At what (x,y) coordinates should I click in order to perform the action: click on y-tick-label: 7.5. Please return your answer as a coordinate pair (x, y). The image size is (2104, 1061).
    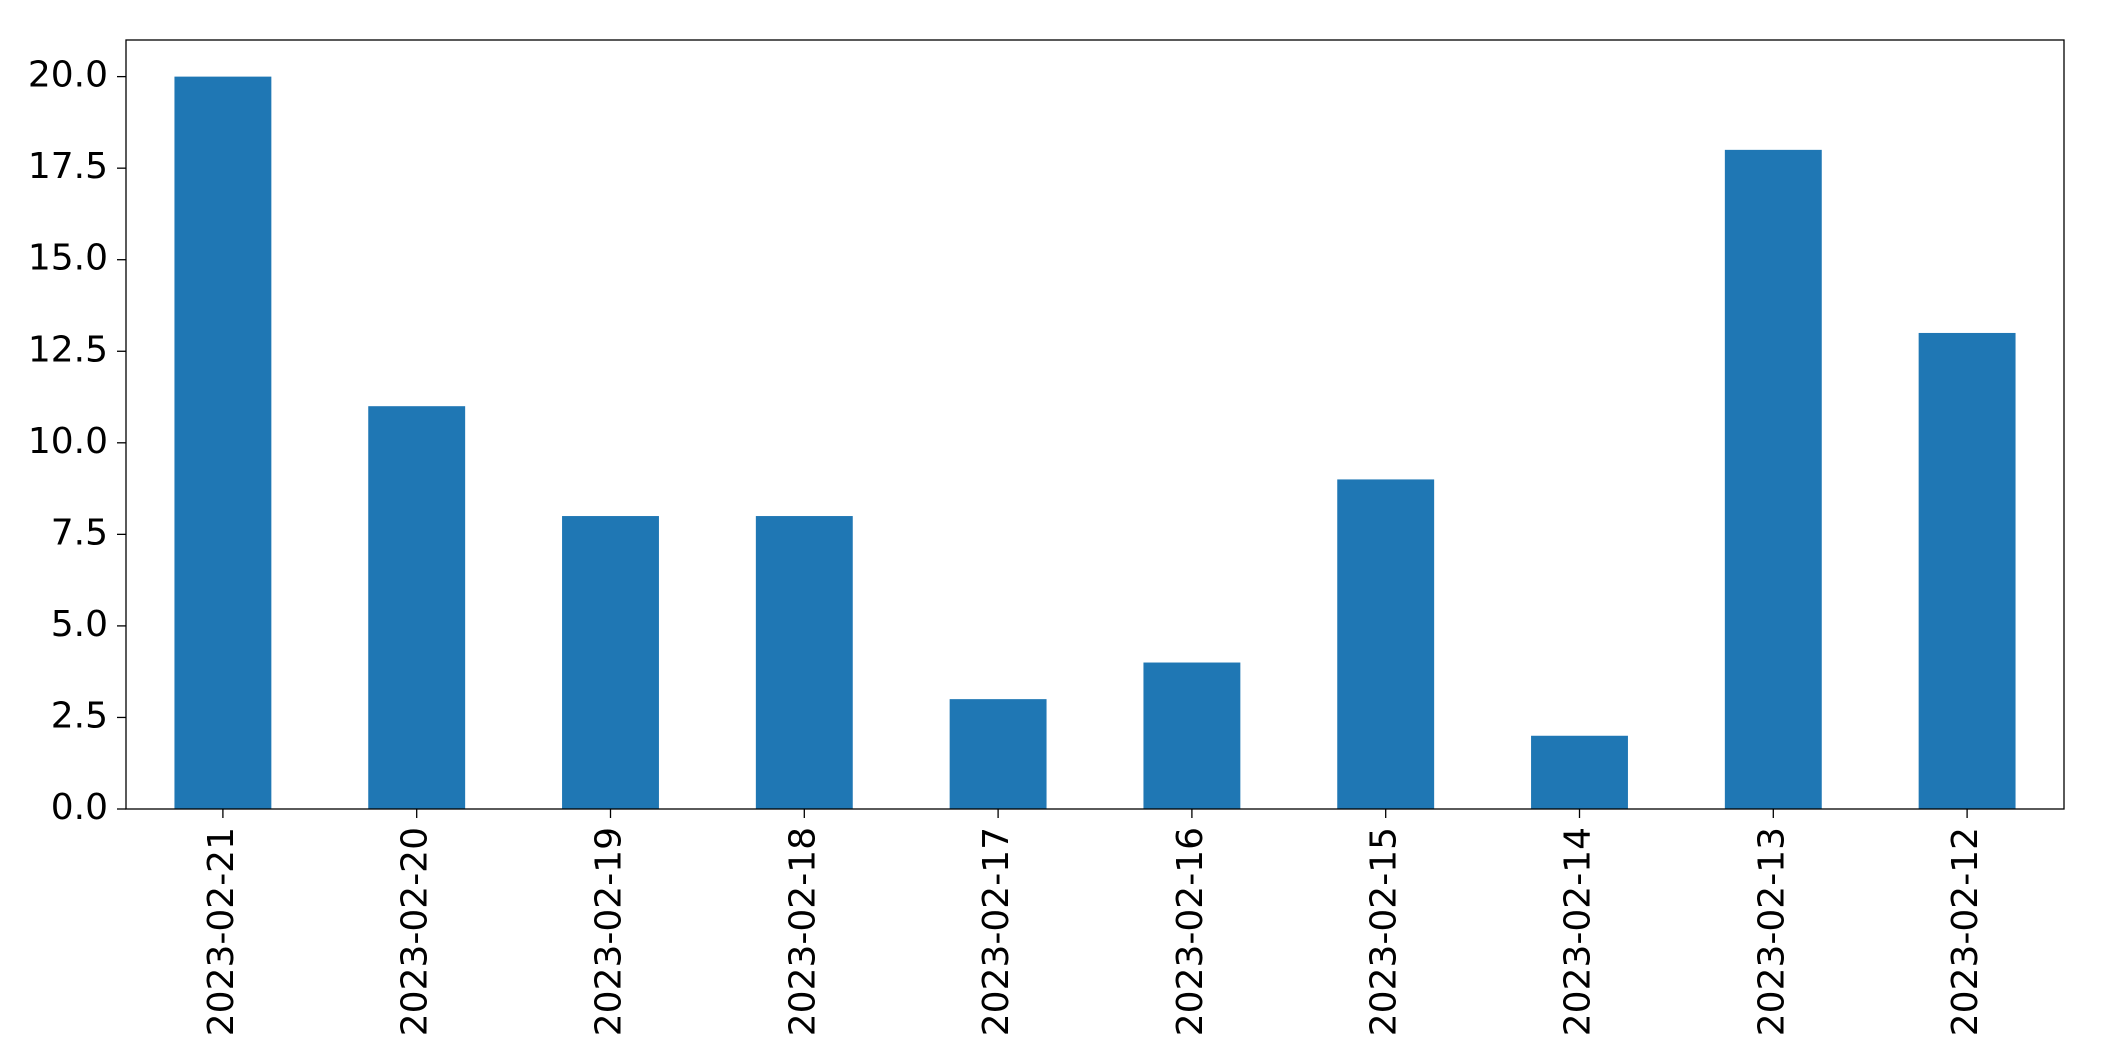
    Looking at the image, I should click on (79, 532).